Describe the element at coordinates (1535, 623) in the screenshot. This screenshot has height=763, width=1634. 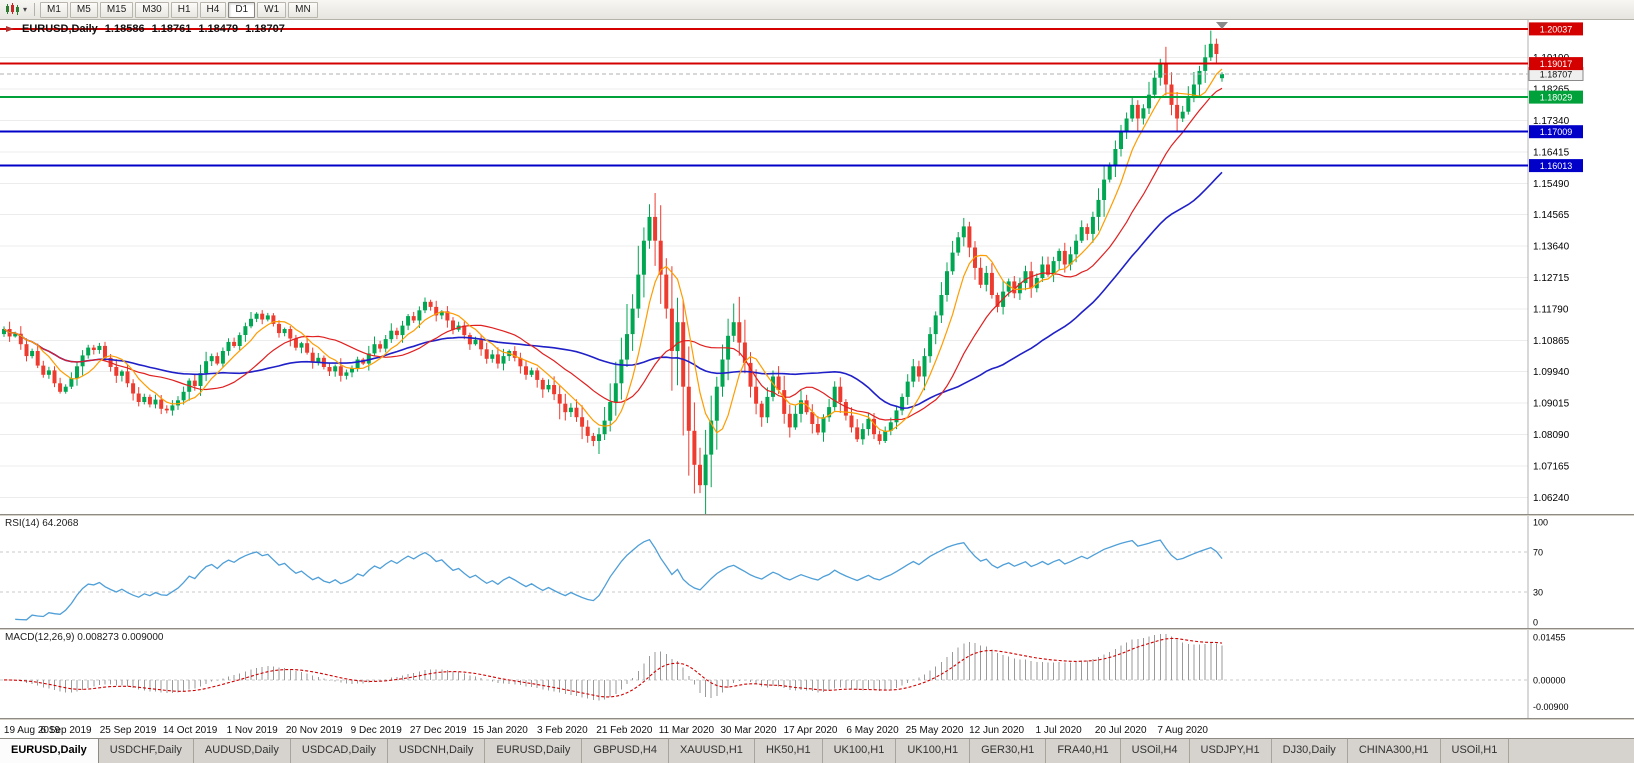
I see `svg-text: 0` at that location.